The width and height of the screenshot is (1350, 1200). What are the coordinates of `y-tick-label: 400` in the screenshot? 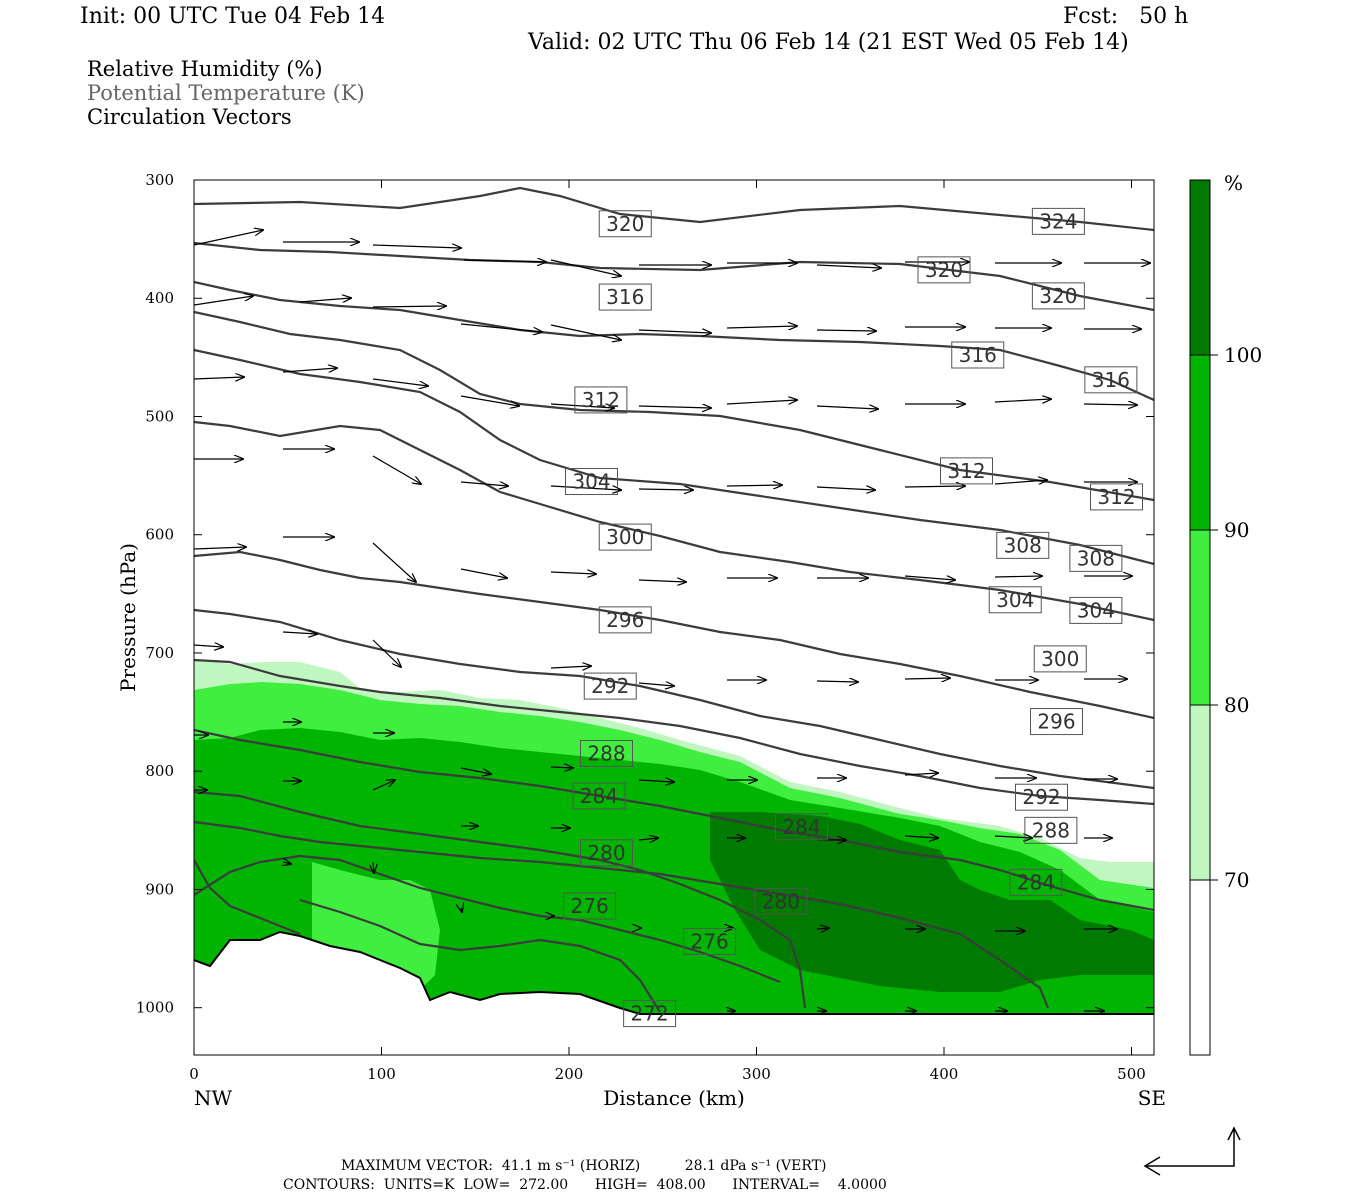 It's located at (159, 298).